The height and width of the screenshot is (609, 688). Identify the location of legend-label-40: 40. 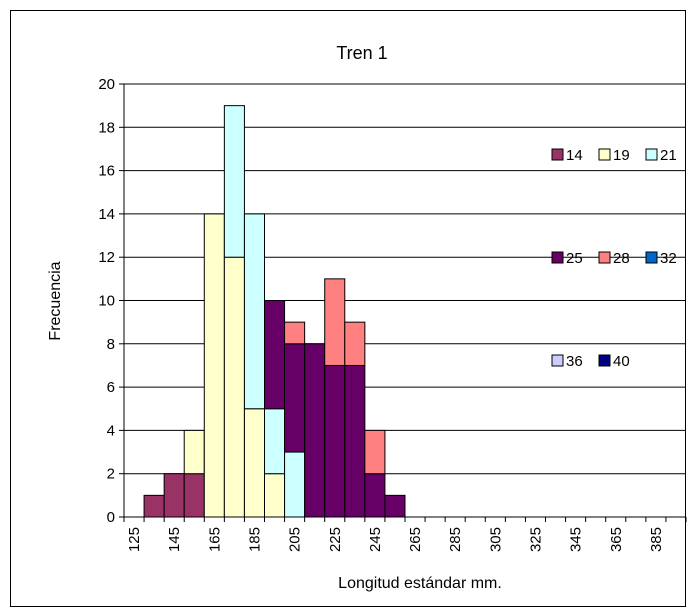
(621, 361).